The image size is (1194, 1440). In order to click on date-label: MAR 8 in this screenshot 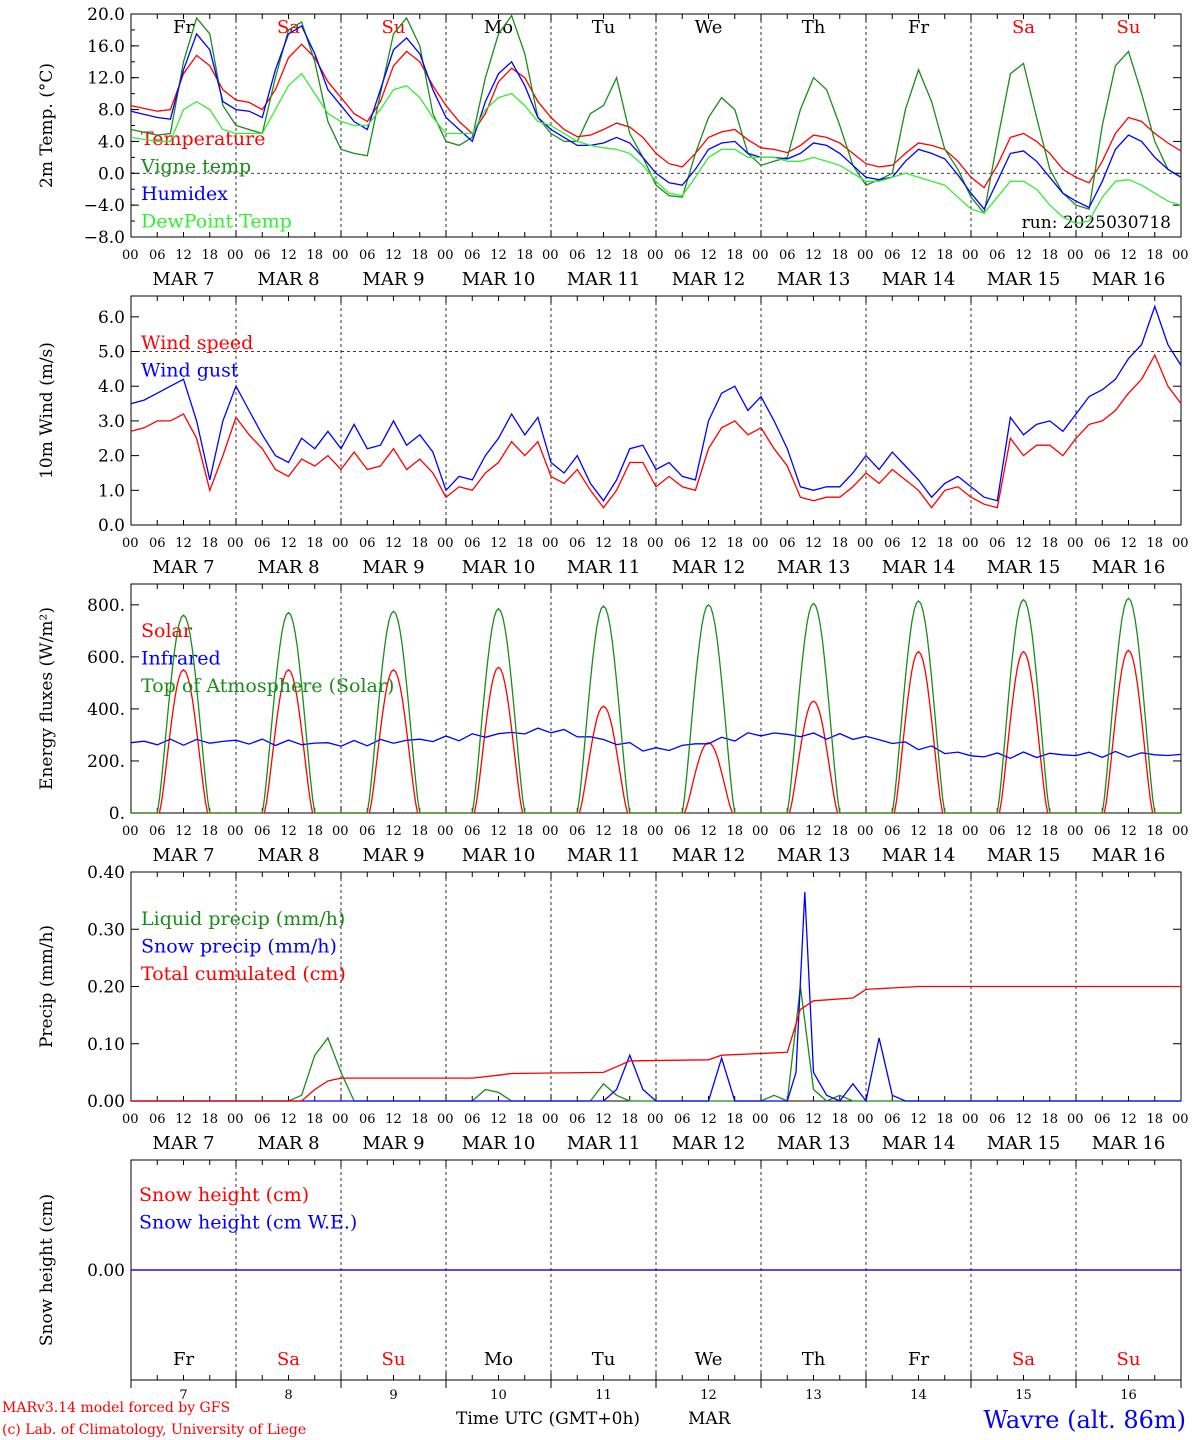, I will do `click(288, 567)`.